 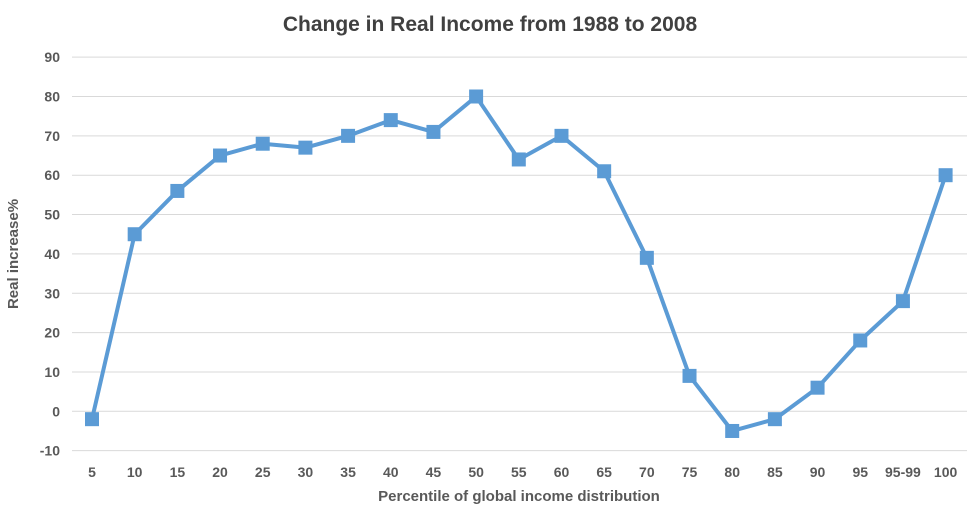 I want to click on y-tick-label: -10, so click(x=50, y=451).